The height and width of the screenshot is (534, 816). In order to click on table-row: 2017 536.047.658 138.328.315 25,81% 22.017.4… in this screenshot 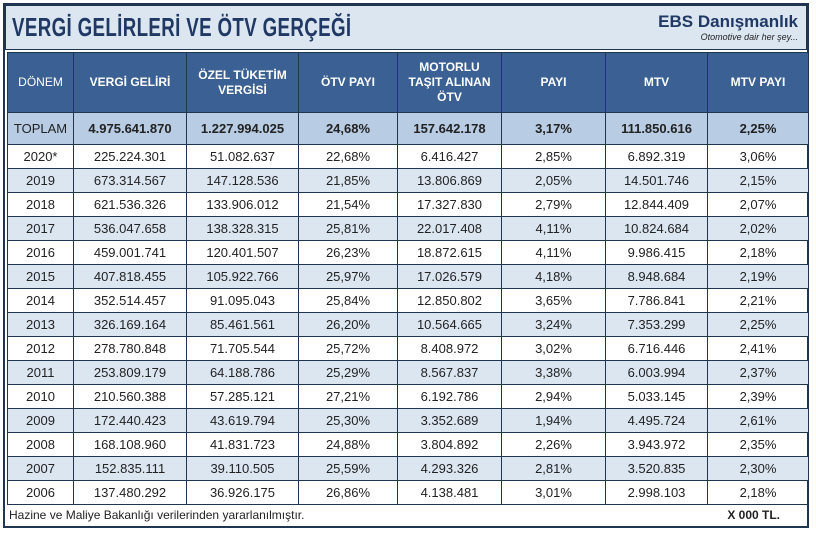, I will do `click(408, 228)`.